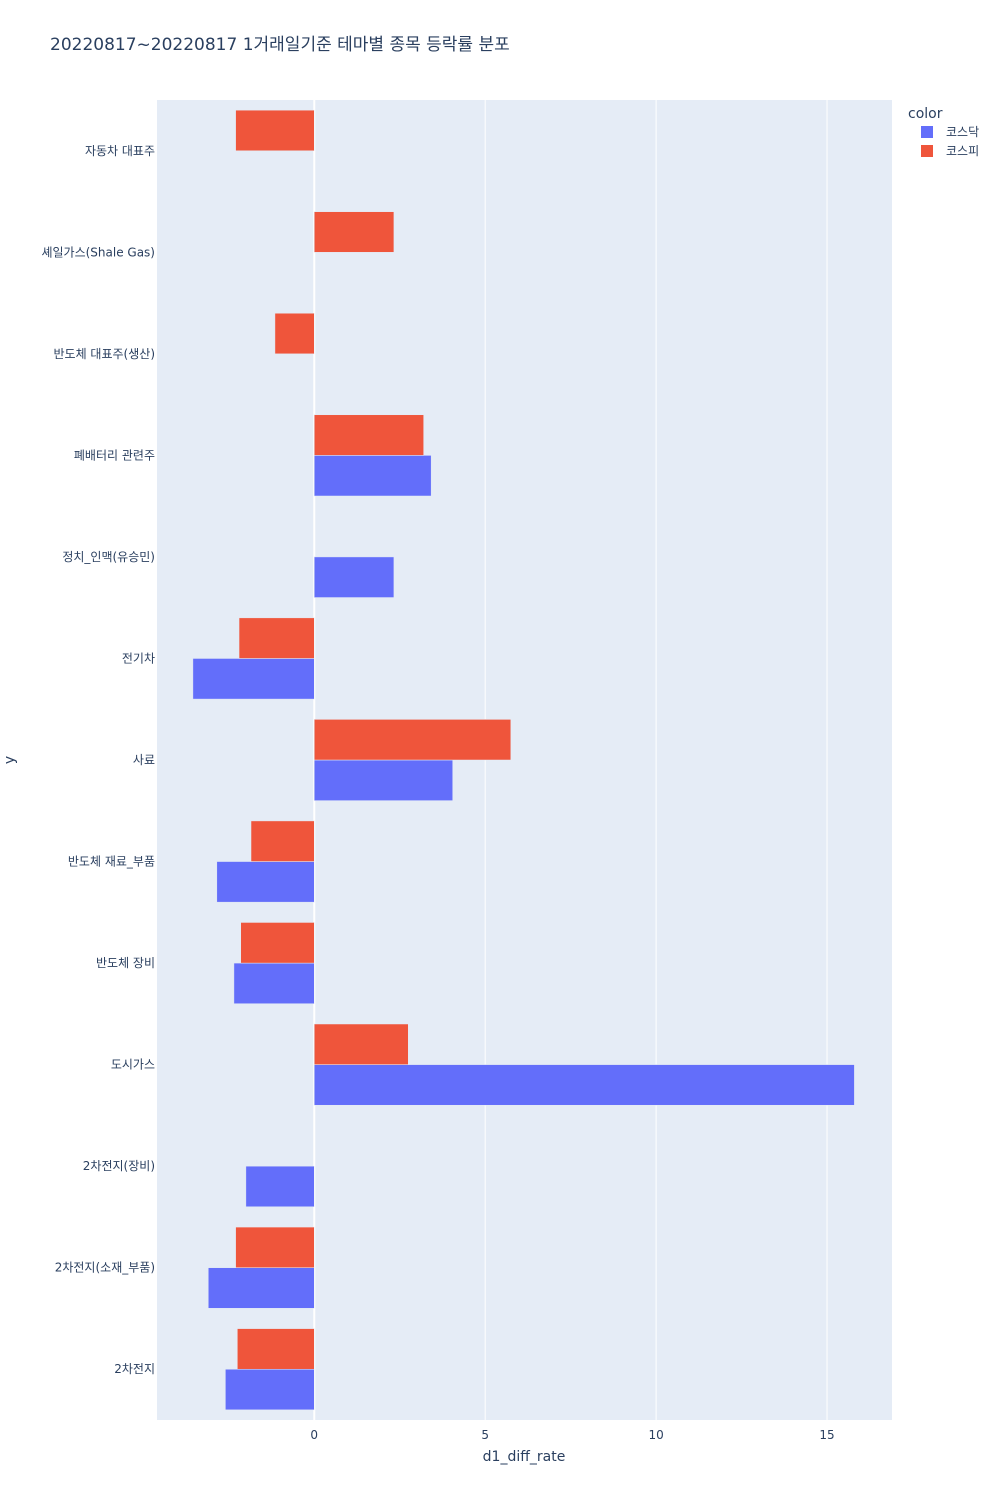 Image resolution: width=1000 pixels, height=1504 pixels. I want to click on y-tick-label: 2차전지(장비), so click(119, 1166).